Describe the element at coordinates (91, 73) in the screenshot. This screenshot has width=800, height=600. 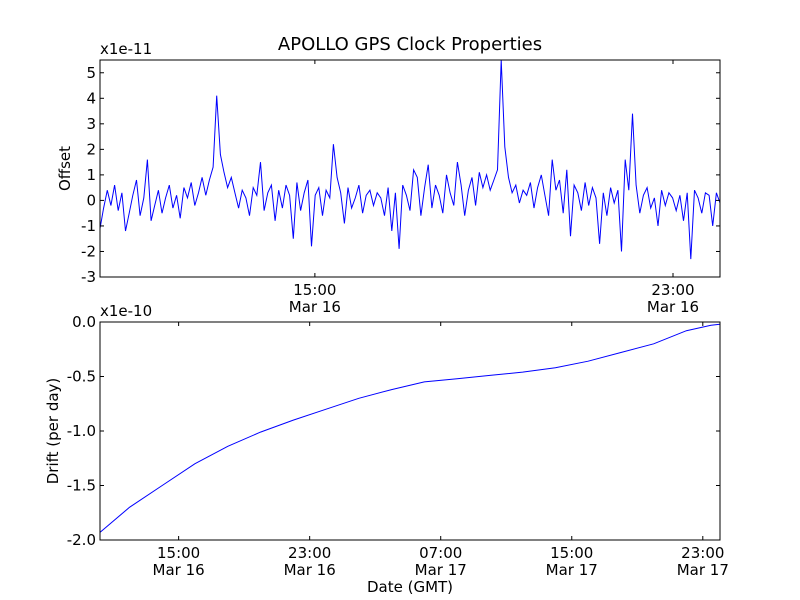
I see `y-tick-label: 5` at that location.